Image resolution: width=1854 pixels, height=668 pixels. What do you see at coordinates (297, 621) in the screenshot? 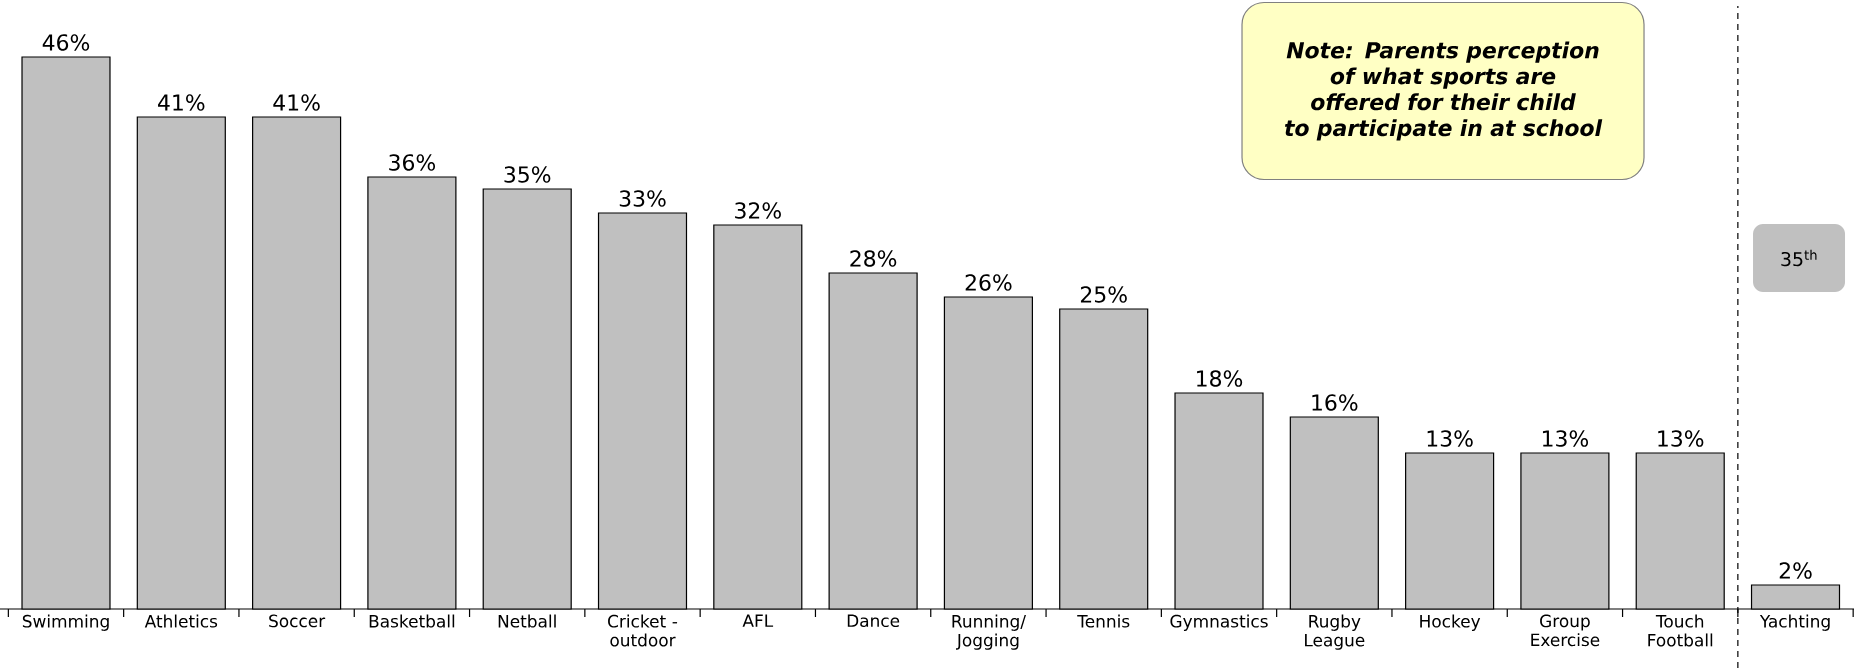
I see `x-tick-label: Soccer` at bounding box center [297, 621].